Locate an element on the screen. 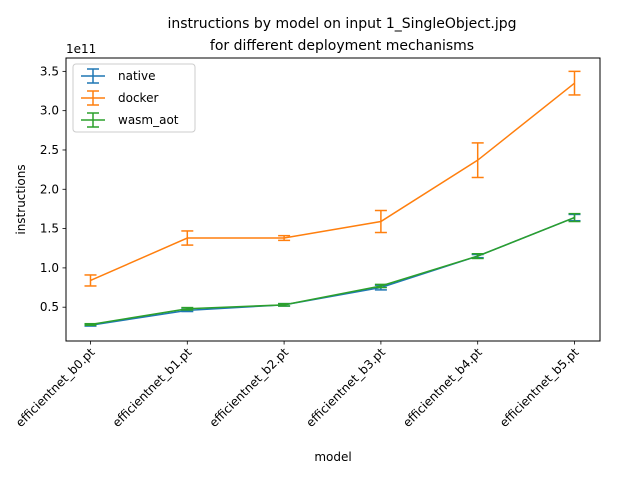 The height and width of the screenshot is (480, 640). legend-label: wasm_aot is located at coordinates (148, 120).